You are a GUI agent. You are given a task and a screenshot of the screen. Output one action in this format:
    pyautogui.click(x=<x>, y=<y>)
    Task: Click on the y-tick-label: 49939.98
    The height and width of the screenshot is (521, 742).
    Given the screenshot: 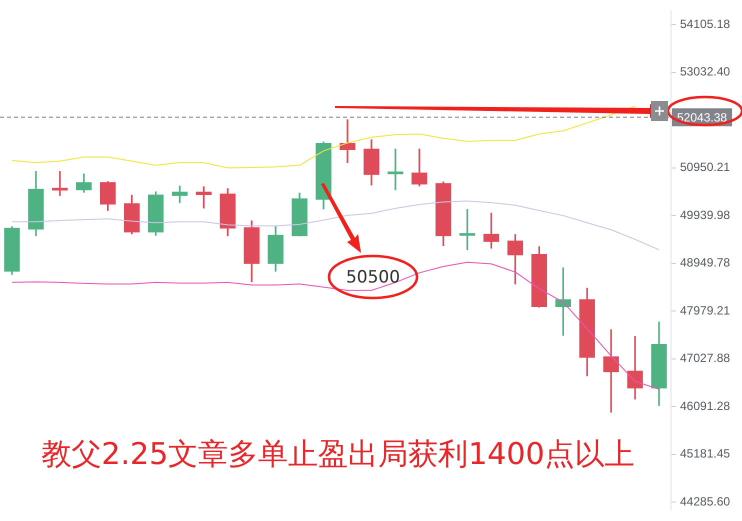 What is the action you would take?
    pyautogui.click(x=705, y=215)
    